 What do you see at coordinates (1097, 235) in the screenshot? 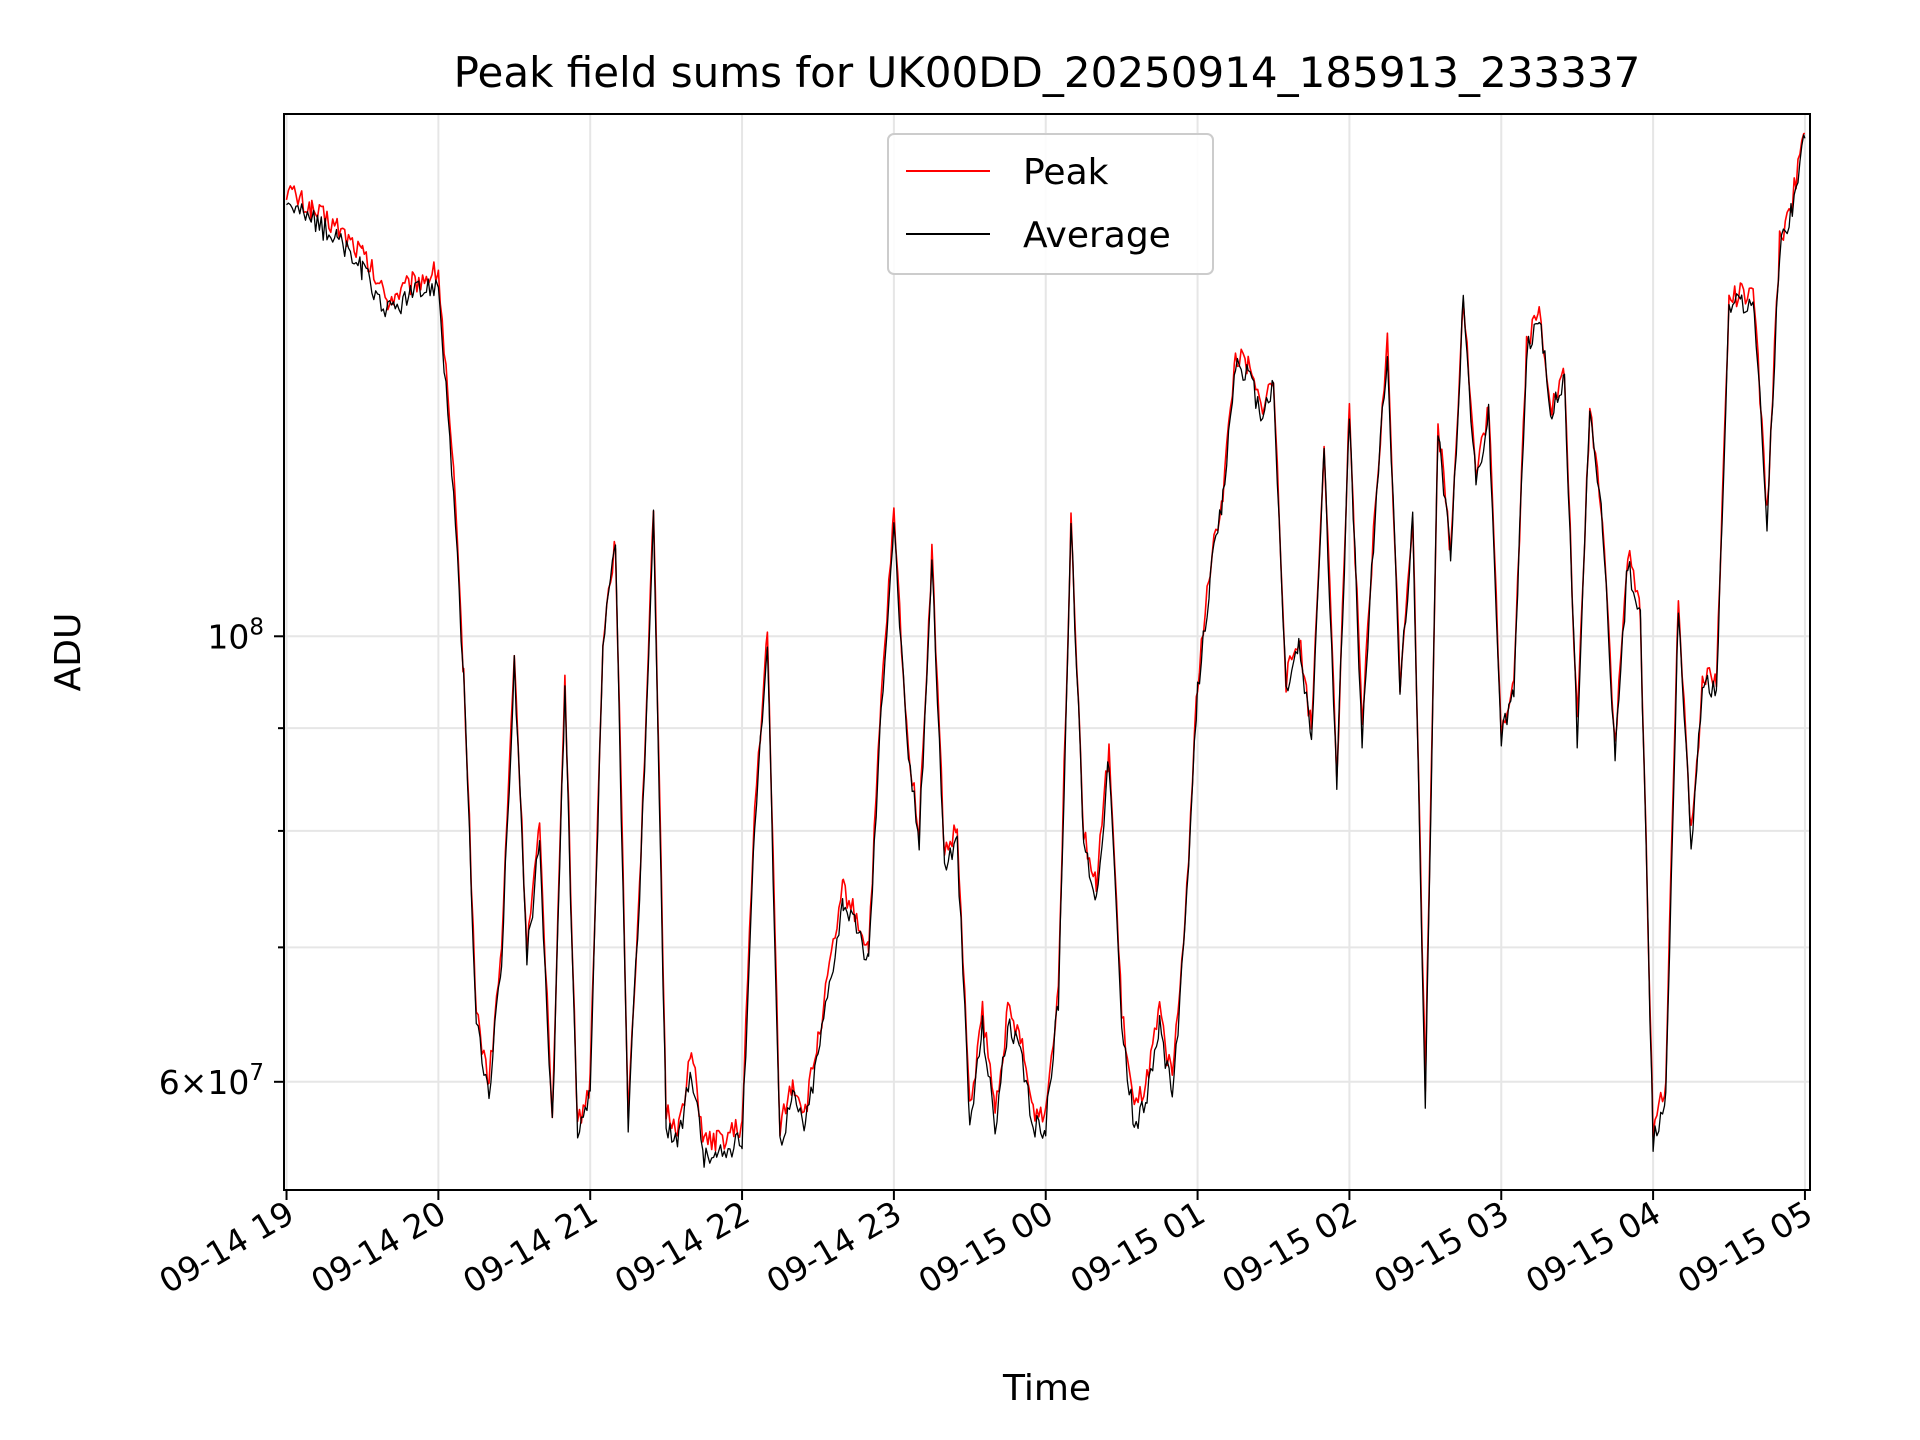
I see `legend-label: Average` at bounding box center [1097, 235].